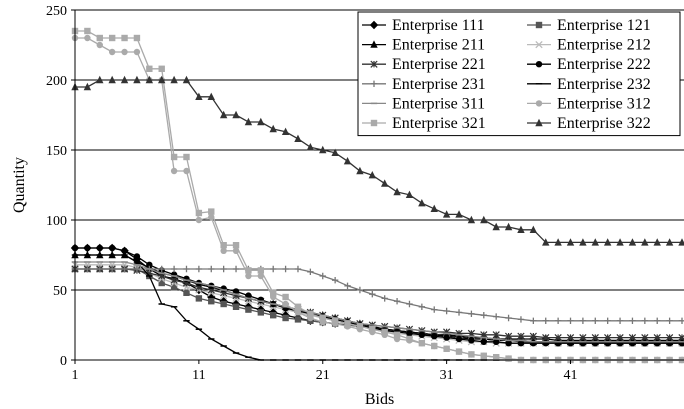 Image resolution: width=684 pixels, height=409 pixels. Describe the element at coordinates (56, 11) in the screenshot. I see `y-tick-label-250: 250` at that location.